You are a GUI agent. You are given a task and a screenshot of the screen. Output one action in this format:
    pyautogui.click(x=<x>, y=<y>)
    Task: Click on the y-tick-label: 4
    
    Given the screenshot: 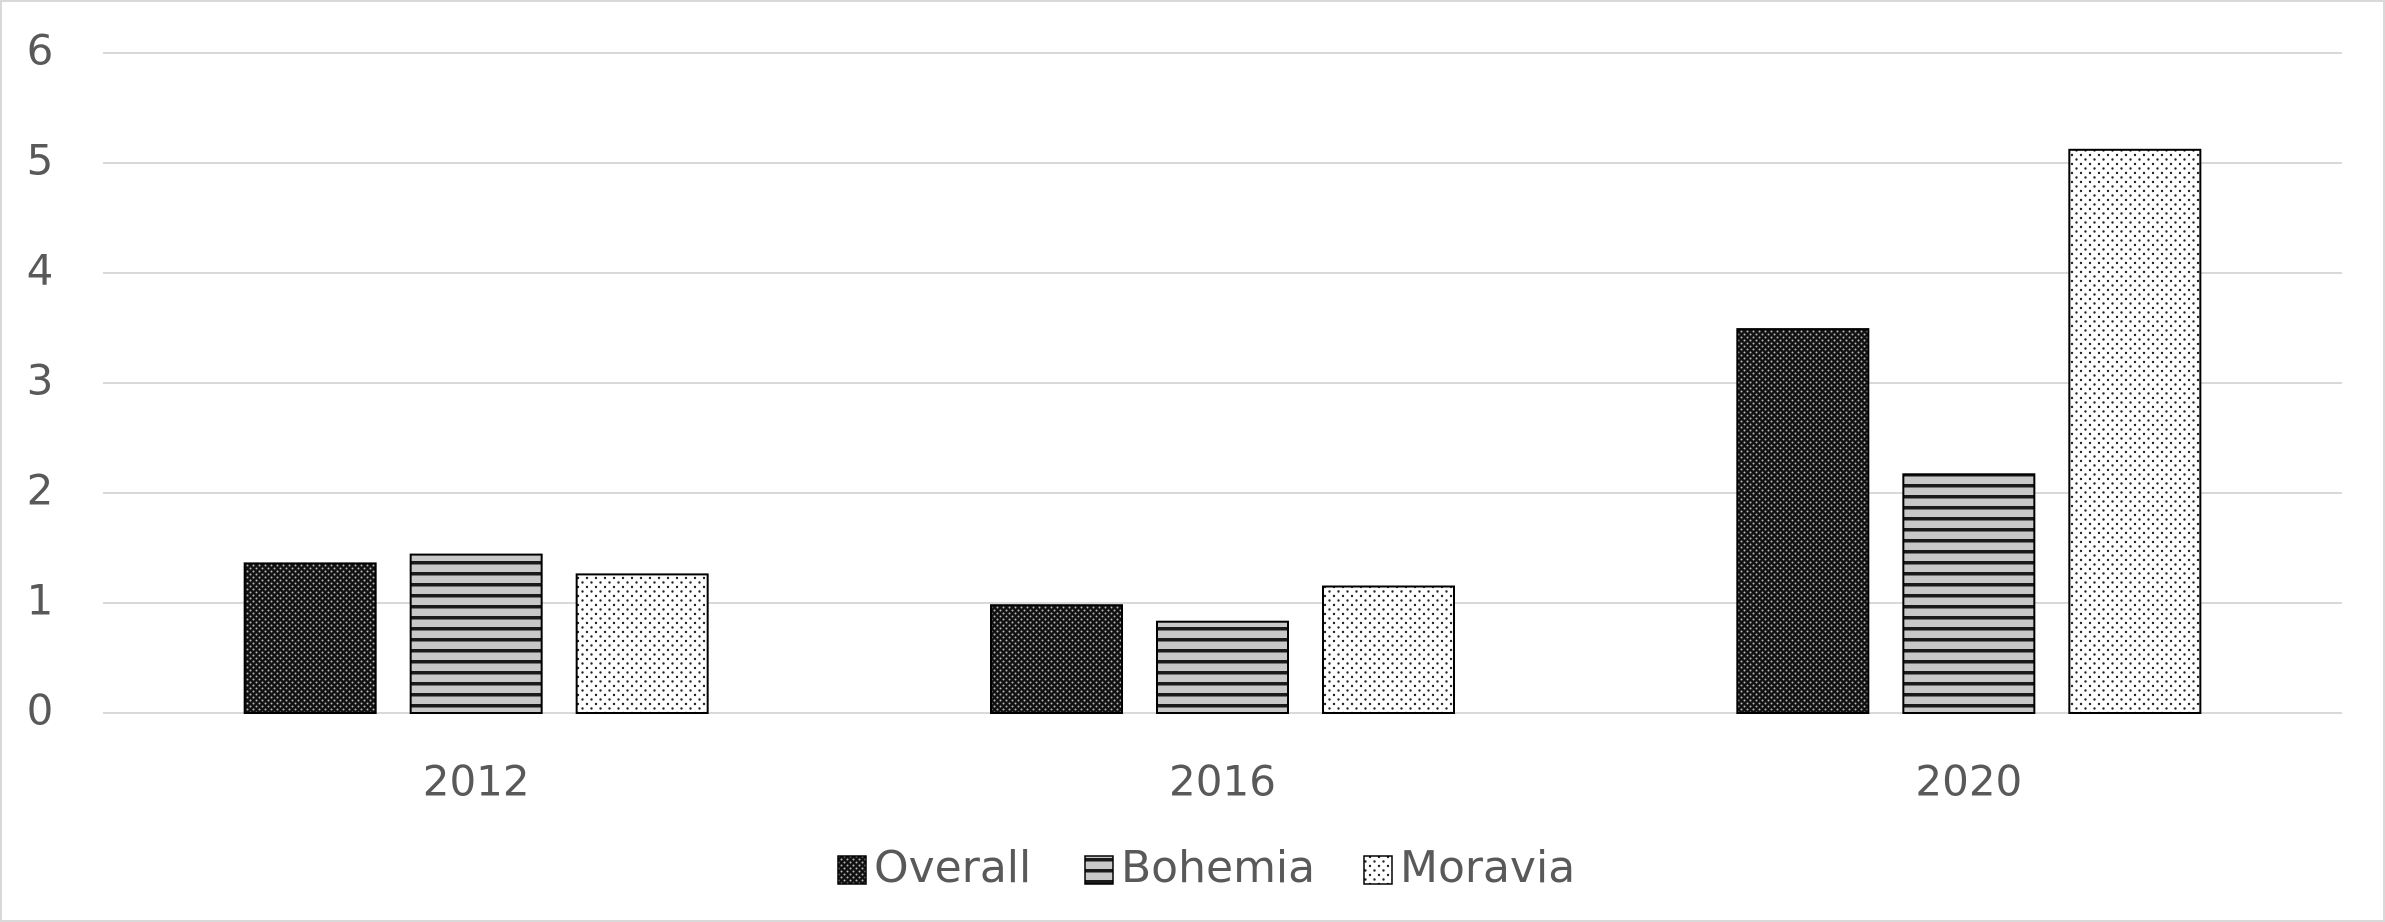 What is the action you would take?
    pyautogui.click(x=40, y=270)
    